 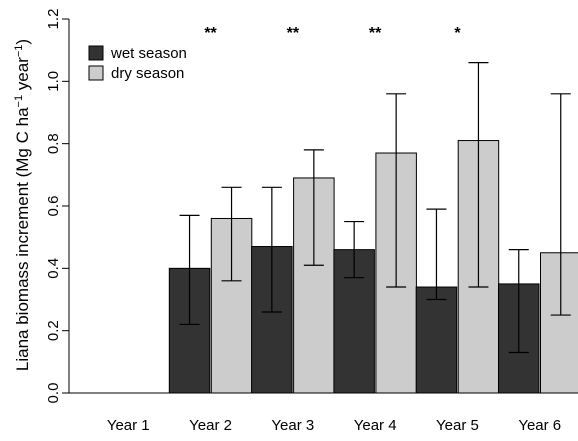 I want to click on y-tick-label: 0.2, so click(x=53, y=330).